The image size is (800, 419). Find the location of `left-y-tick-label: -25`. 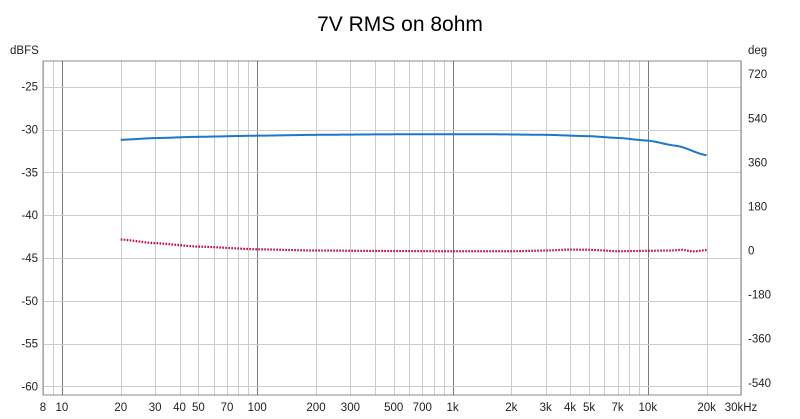

left-y-tick-label: -25 is located at coordinates (29, 88).